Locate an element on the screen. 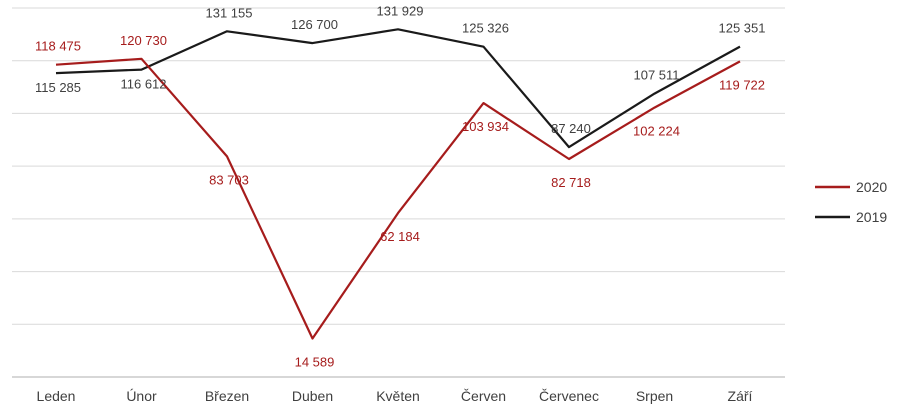  x-tick-label: Srpen is located at coordinates (654, 396).